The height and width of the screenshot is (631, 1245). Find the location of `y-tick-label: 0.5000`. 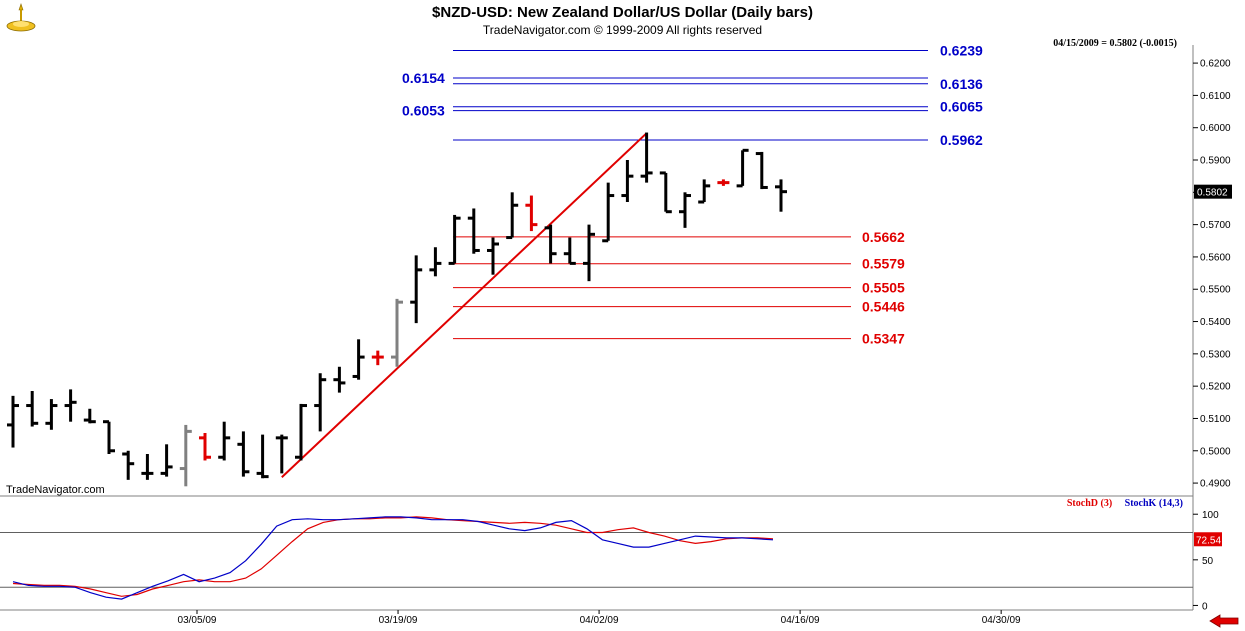

y-tick-label: 0.5000 is located at coordinates (1215, 451).